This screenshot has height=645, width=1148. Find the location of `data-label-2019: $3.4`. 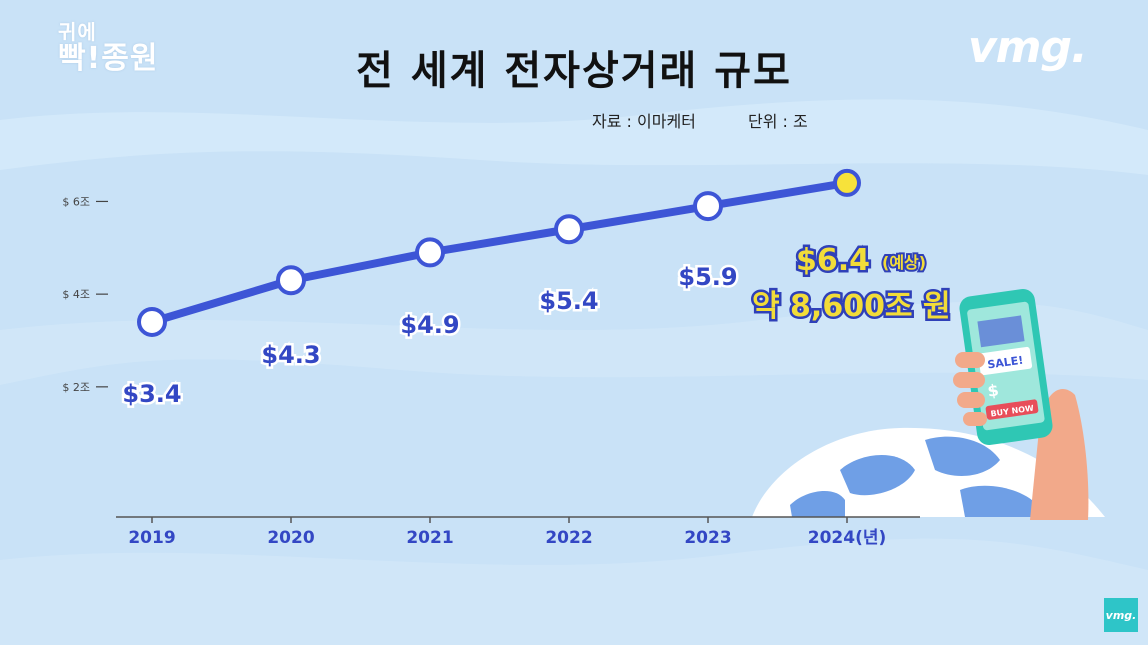

data-label-2019: $3.4 is located at coordinates (151, 394).